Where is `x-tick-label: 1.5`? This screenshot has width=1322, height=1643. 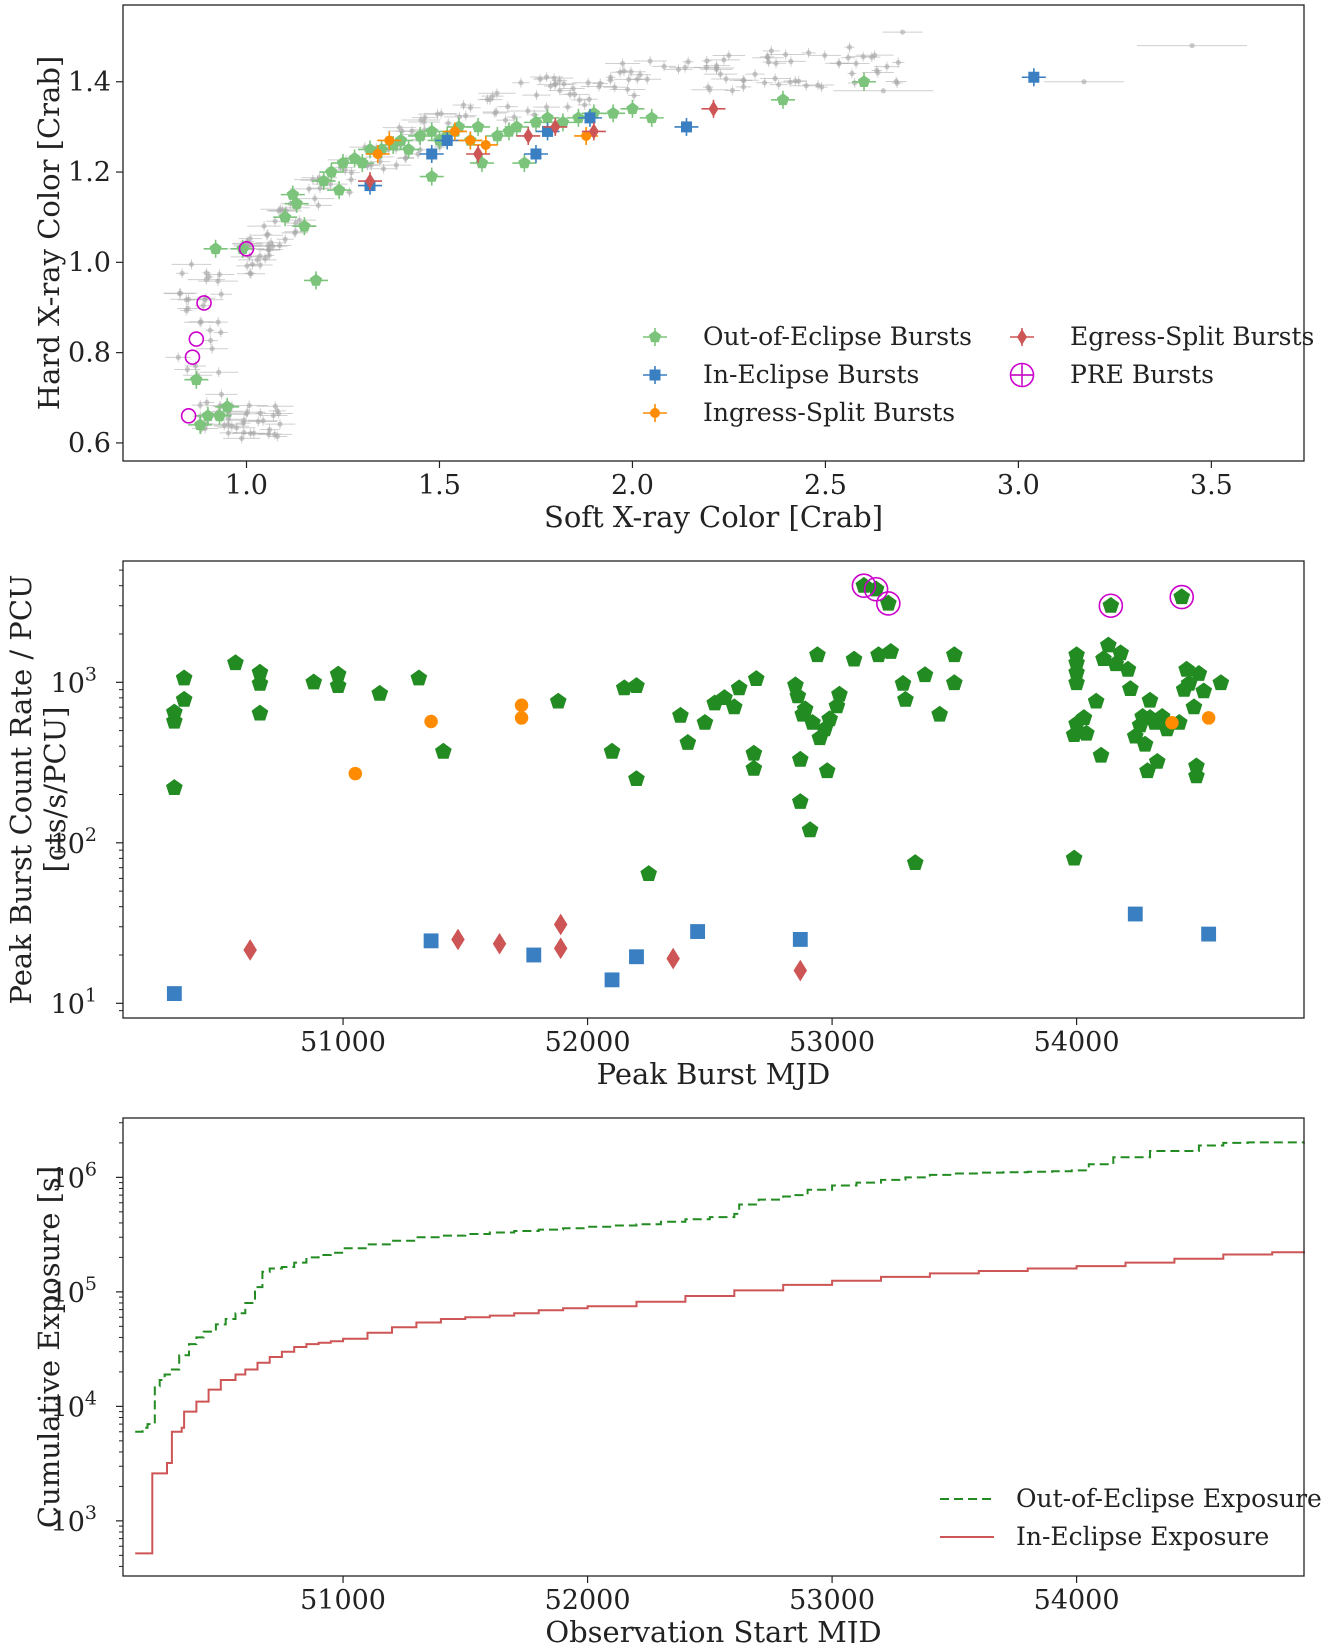
x-tick-label: 1.5 is located at coordinates (439, 485).